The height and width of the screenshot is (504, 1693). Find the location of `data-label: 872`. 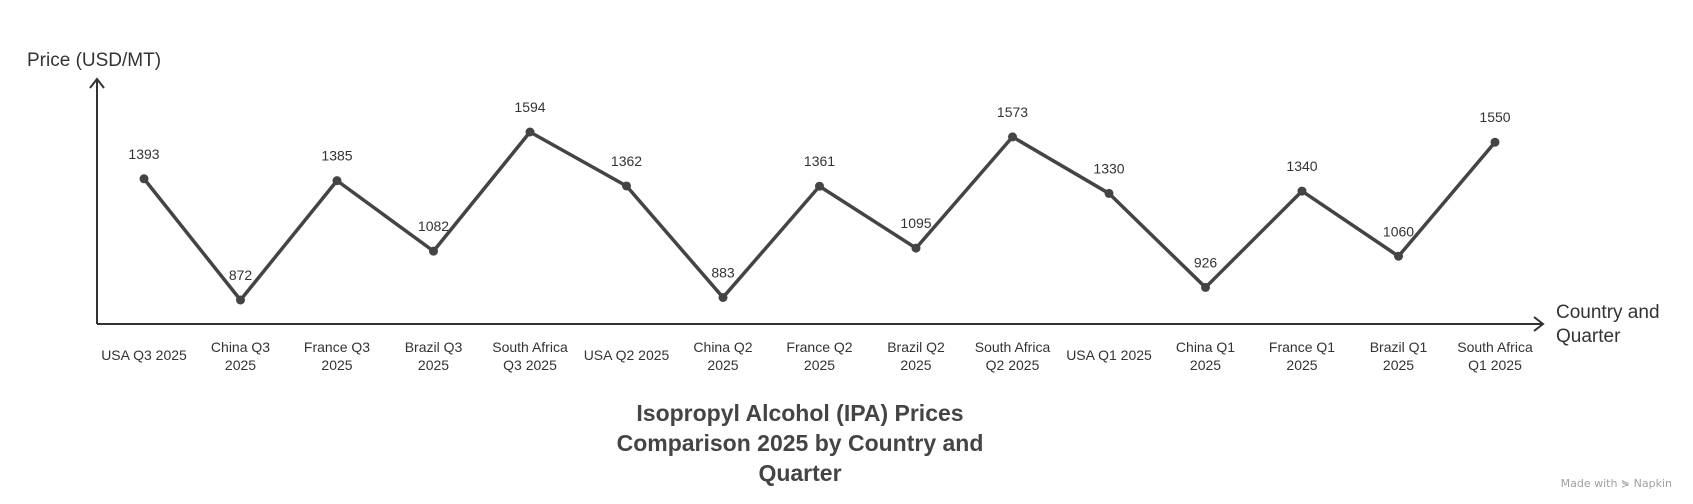

data-label: 872 is located at coordinates (241, 275).